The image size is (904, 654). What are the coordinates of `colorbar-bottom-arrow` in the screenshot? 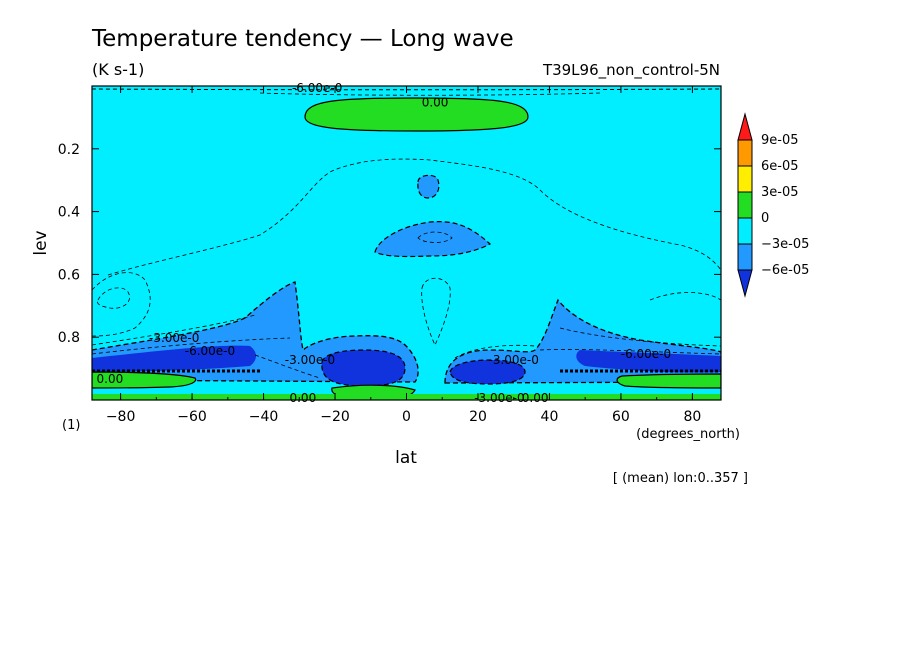 It's located at (745, 283).